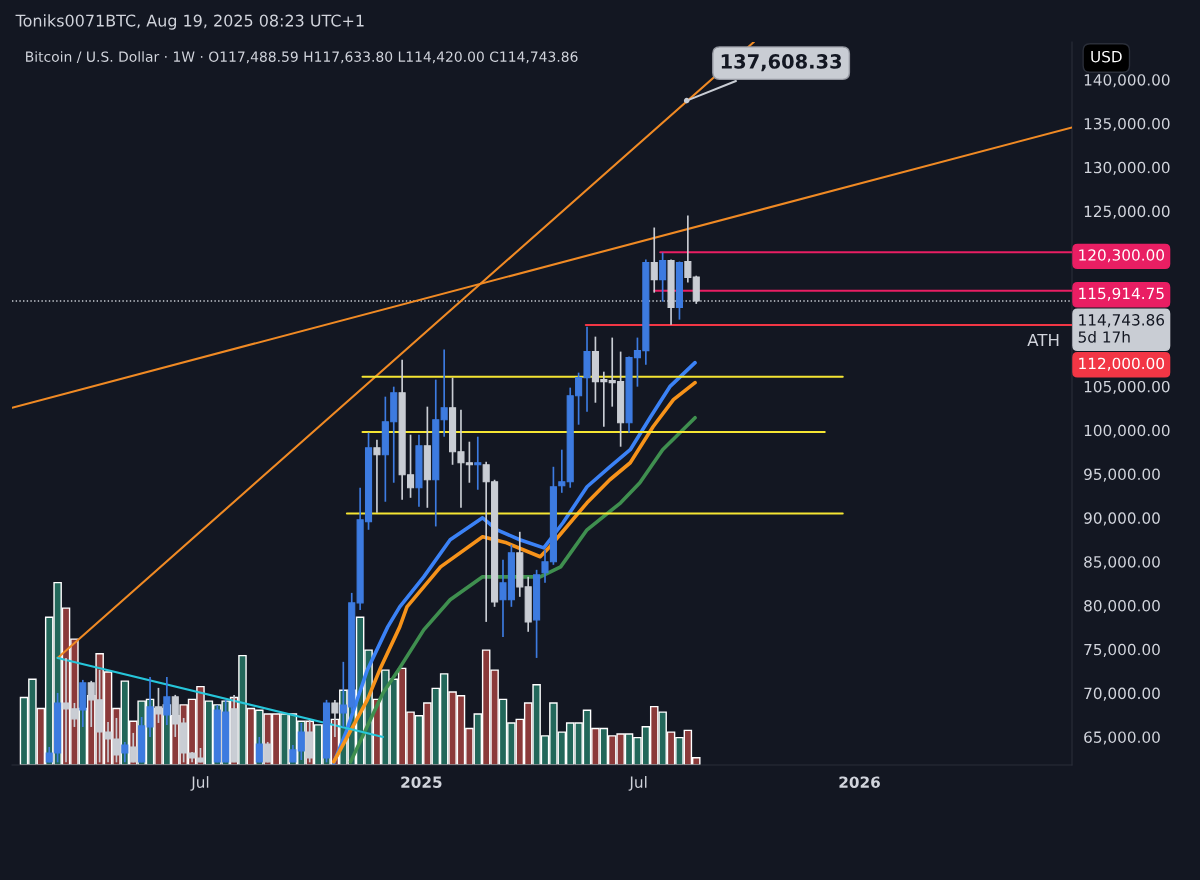 The width and height of the screenshot is (1200, 880). Describe the element at coordinates (1043, 340) in the screenshot. I see `annotation: ATH` at that location.